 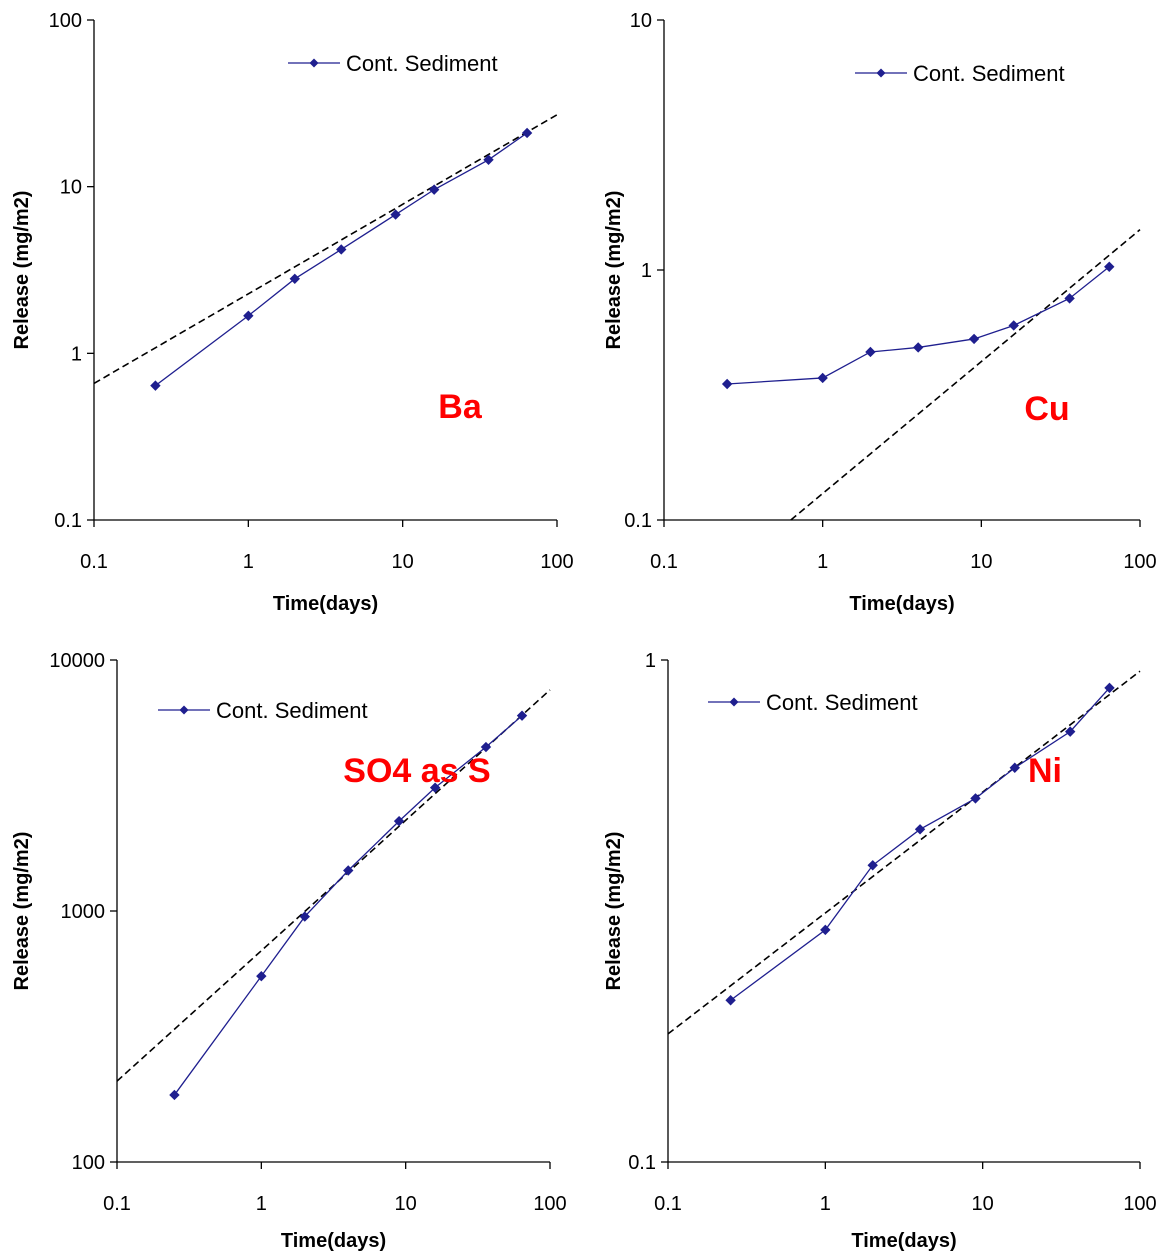 I want to click on y-tick-label: 10000, so click(x=77, y=661).